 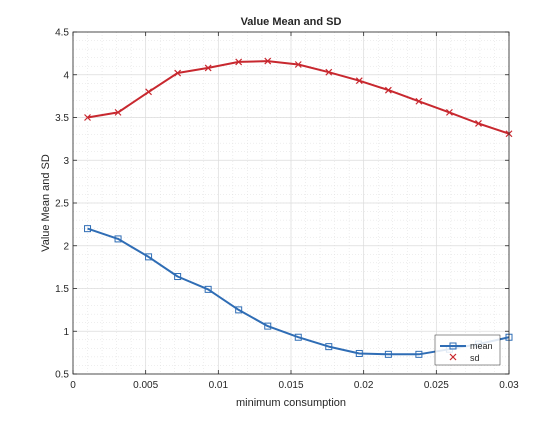 What do you see at coordinates (364, 385) in the screenshot?
I see `x-tick-label: 0.02` at bounding box center [364, 385].